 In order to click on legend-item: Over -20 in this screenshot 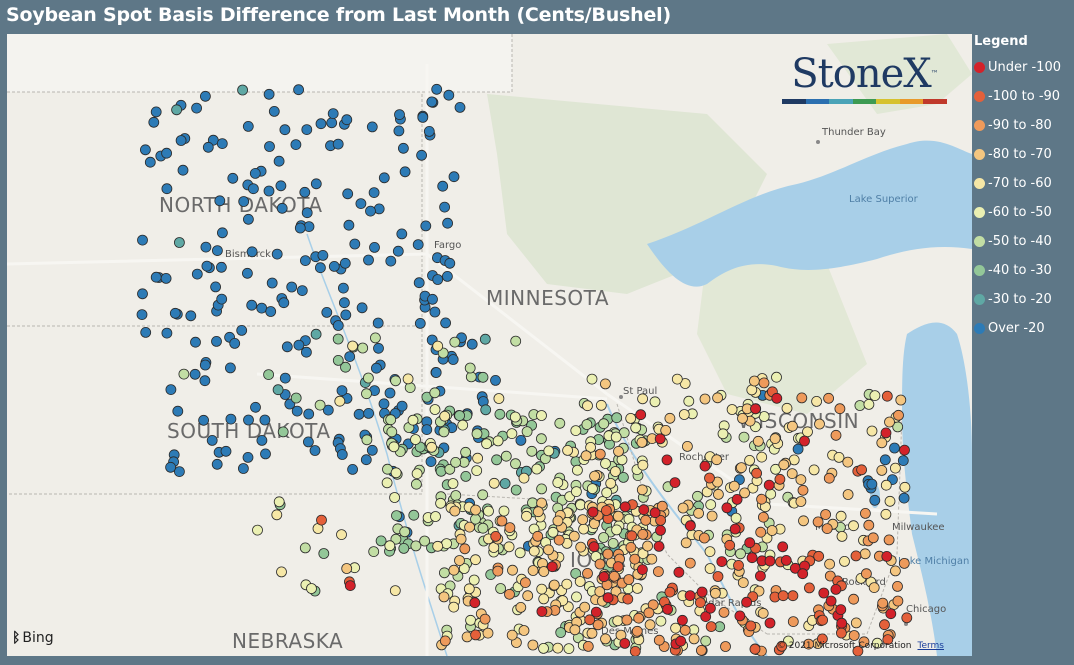, I will do `click(1024, 328)`.